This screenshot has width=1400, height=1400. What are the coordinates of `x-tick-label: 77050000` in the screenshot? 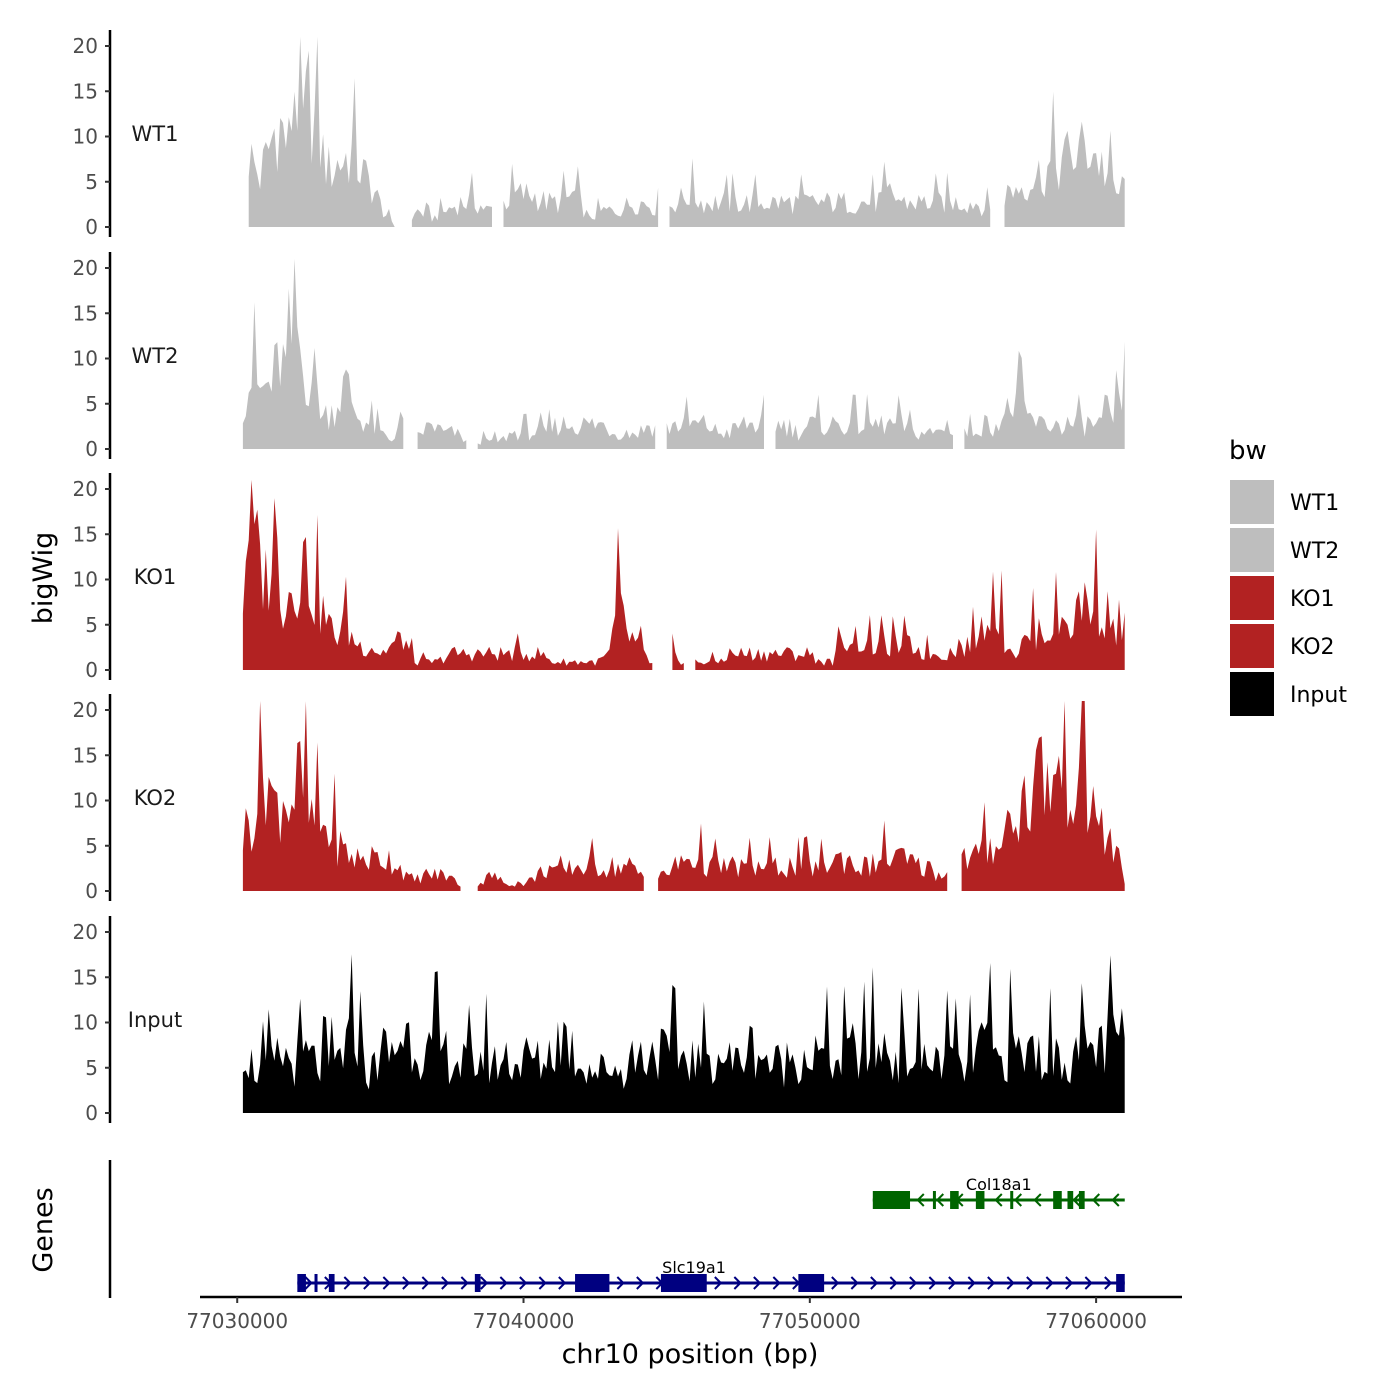 It's located at (810, 1321).